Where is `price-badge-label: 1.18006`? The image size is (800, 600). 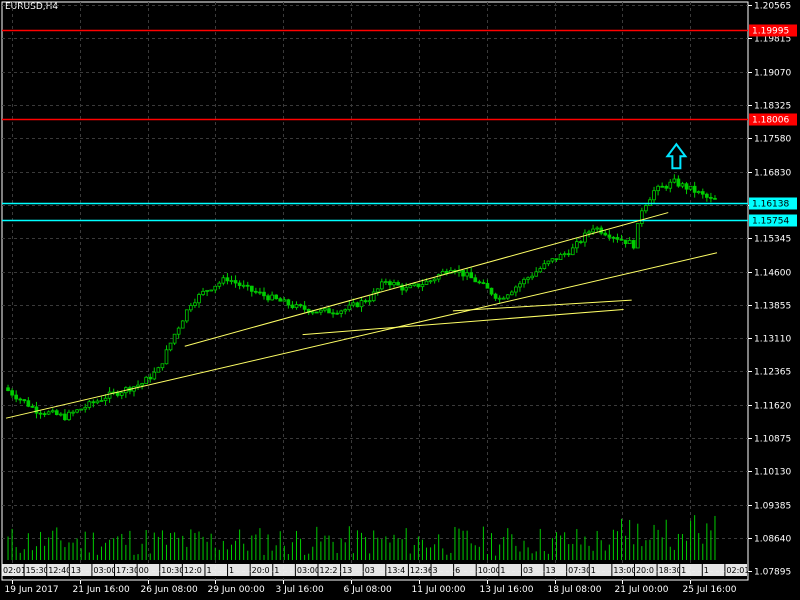
price-badge-label: 1.18006 is located at coordinates (770, 121).